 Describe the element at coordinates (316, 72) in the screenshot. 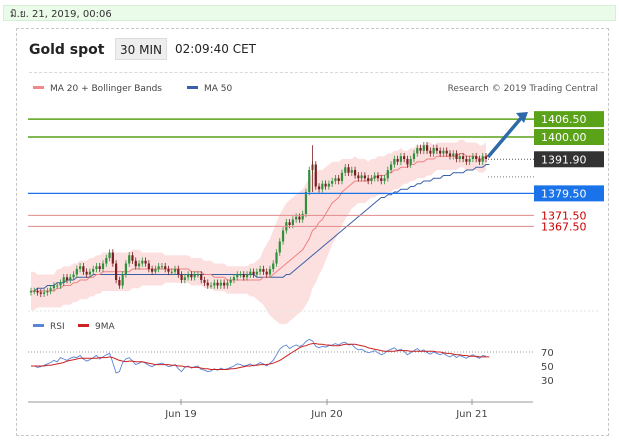

I see `header-divider` at that location.